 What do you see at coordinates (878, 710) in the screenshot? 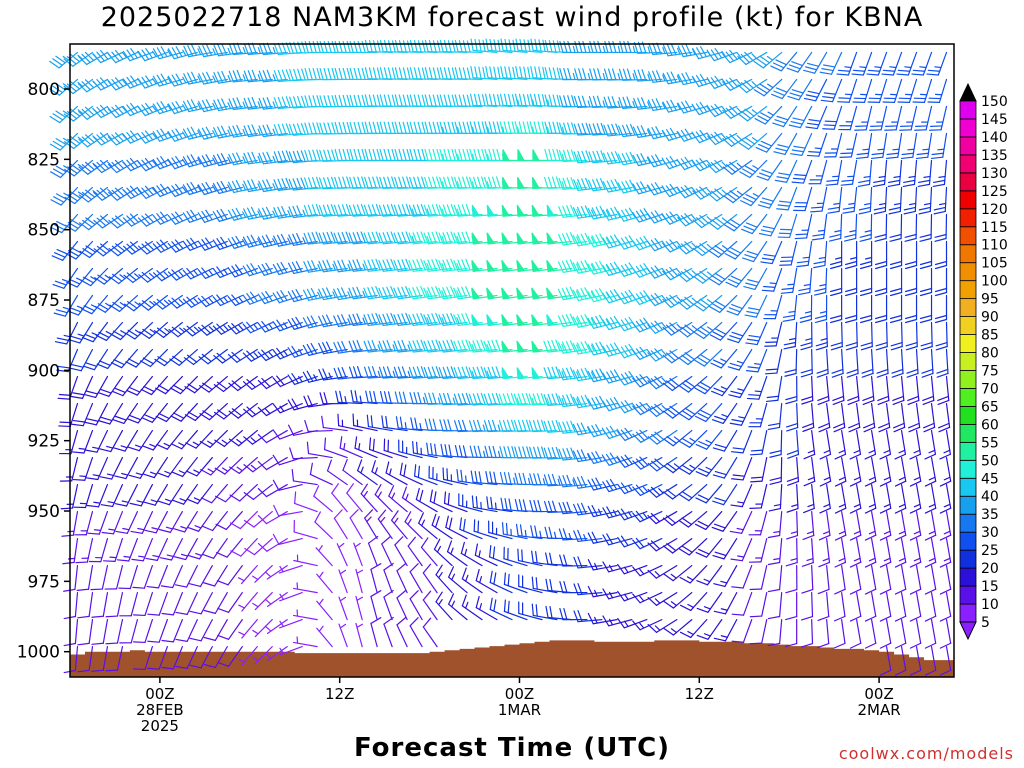
I see `x-tick-label: 2MAR` at bounding box center [878, 710].